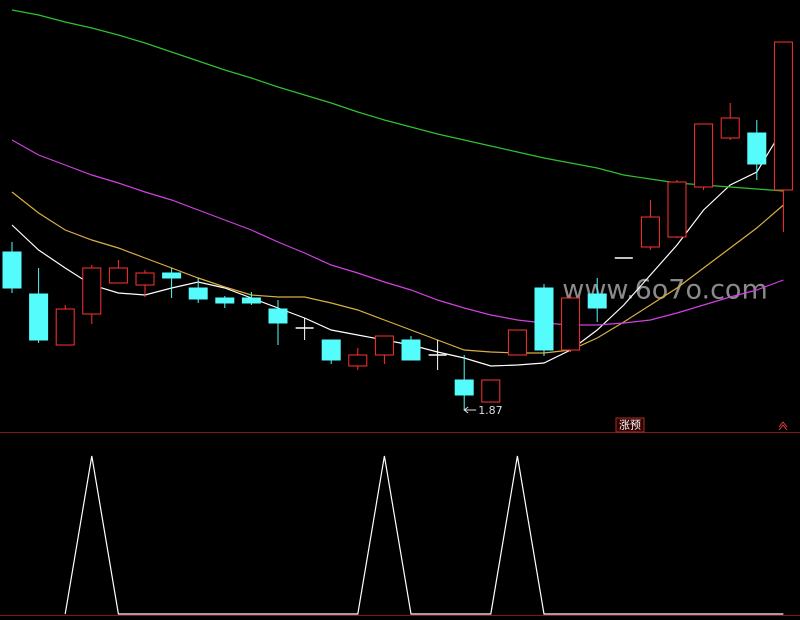 Image resolution: width=800 pixels, height=620 pixels. Describe the element at coordinates (466, 410) in the screenshot. I see `annotation-arrowhead` at that location.